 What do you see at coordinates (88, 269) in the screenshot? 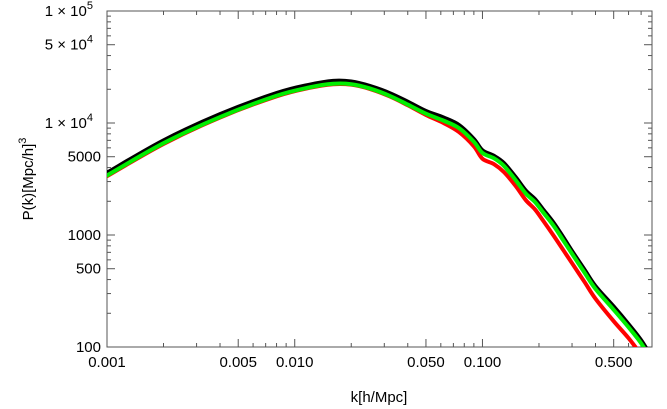
I see `y-tick-label: 500` at bounding box center [88, 269].